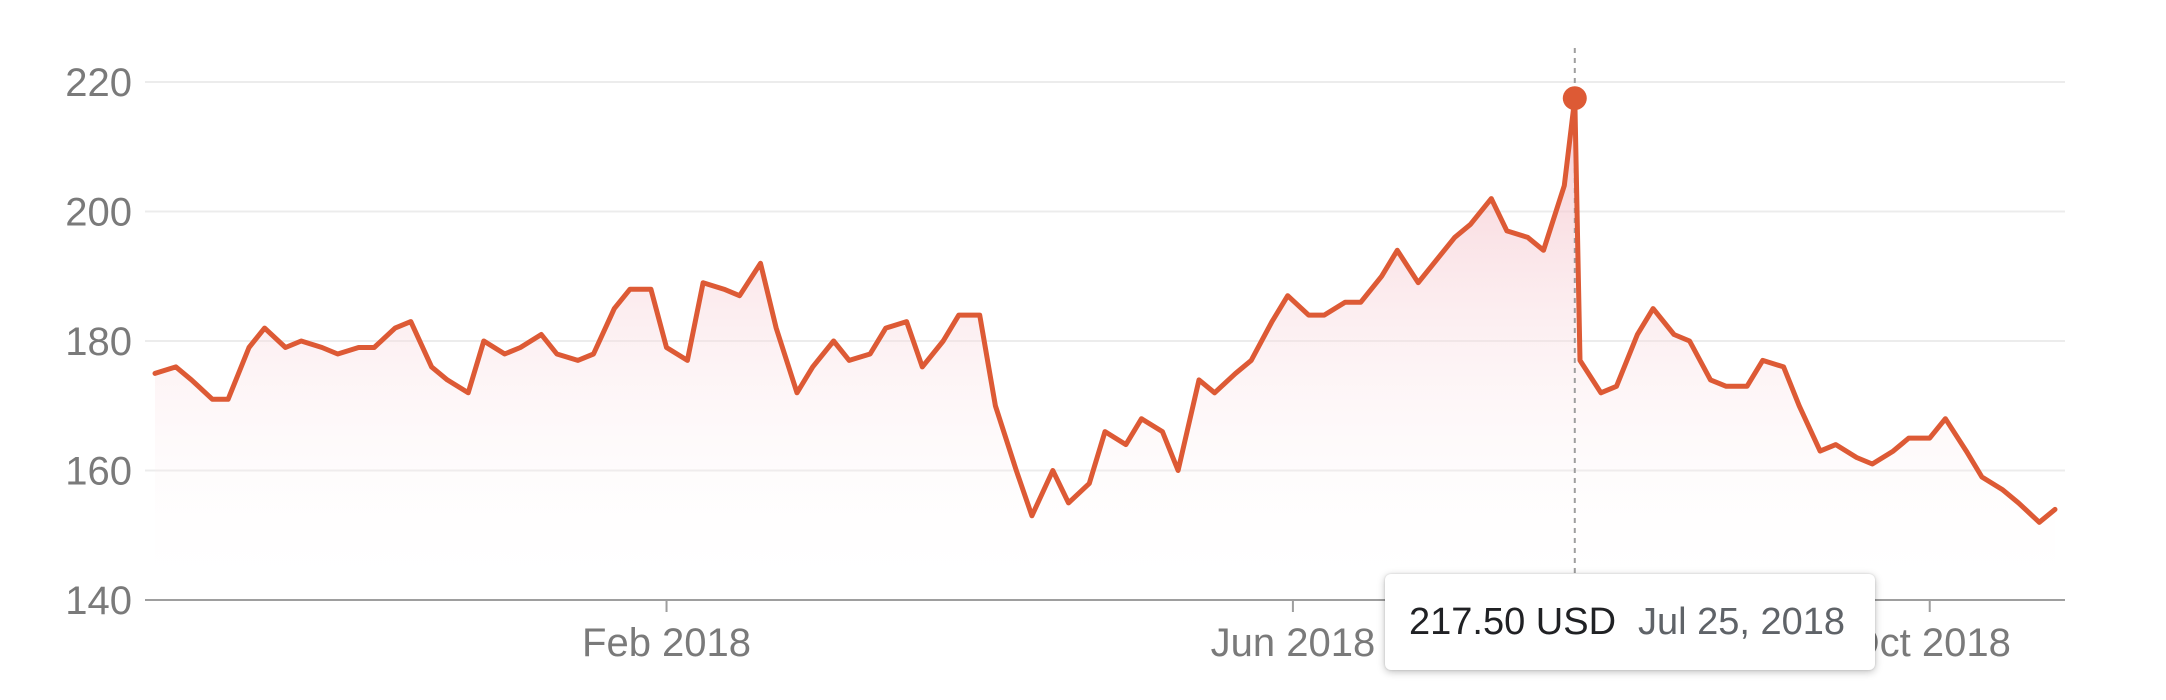  I want to click on x-tick-label-0: Feb 2018, so click(666, 643).